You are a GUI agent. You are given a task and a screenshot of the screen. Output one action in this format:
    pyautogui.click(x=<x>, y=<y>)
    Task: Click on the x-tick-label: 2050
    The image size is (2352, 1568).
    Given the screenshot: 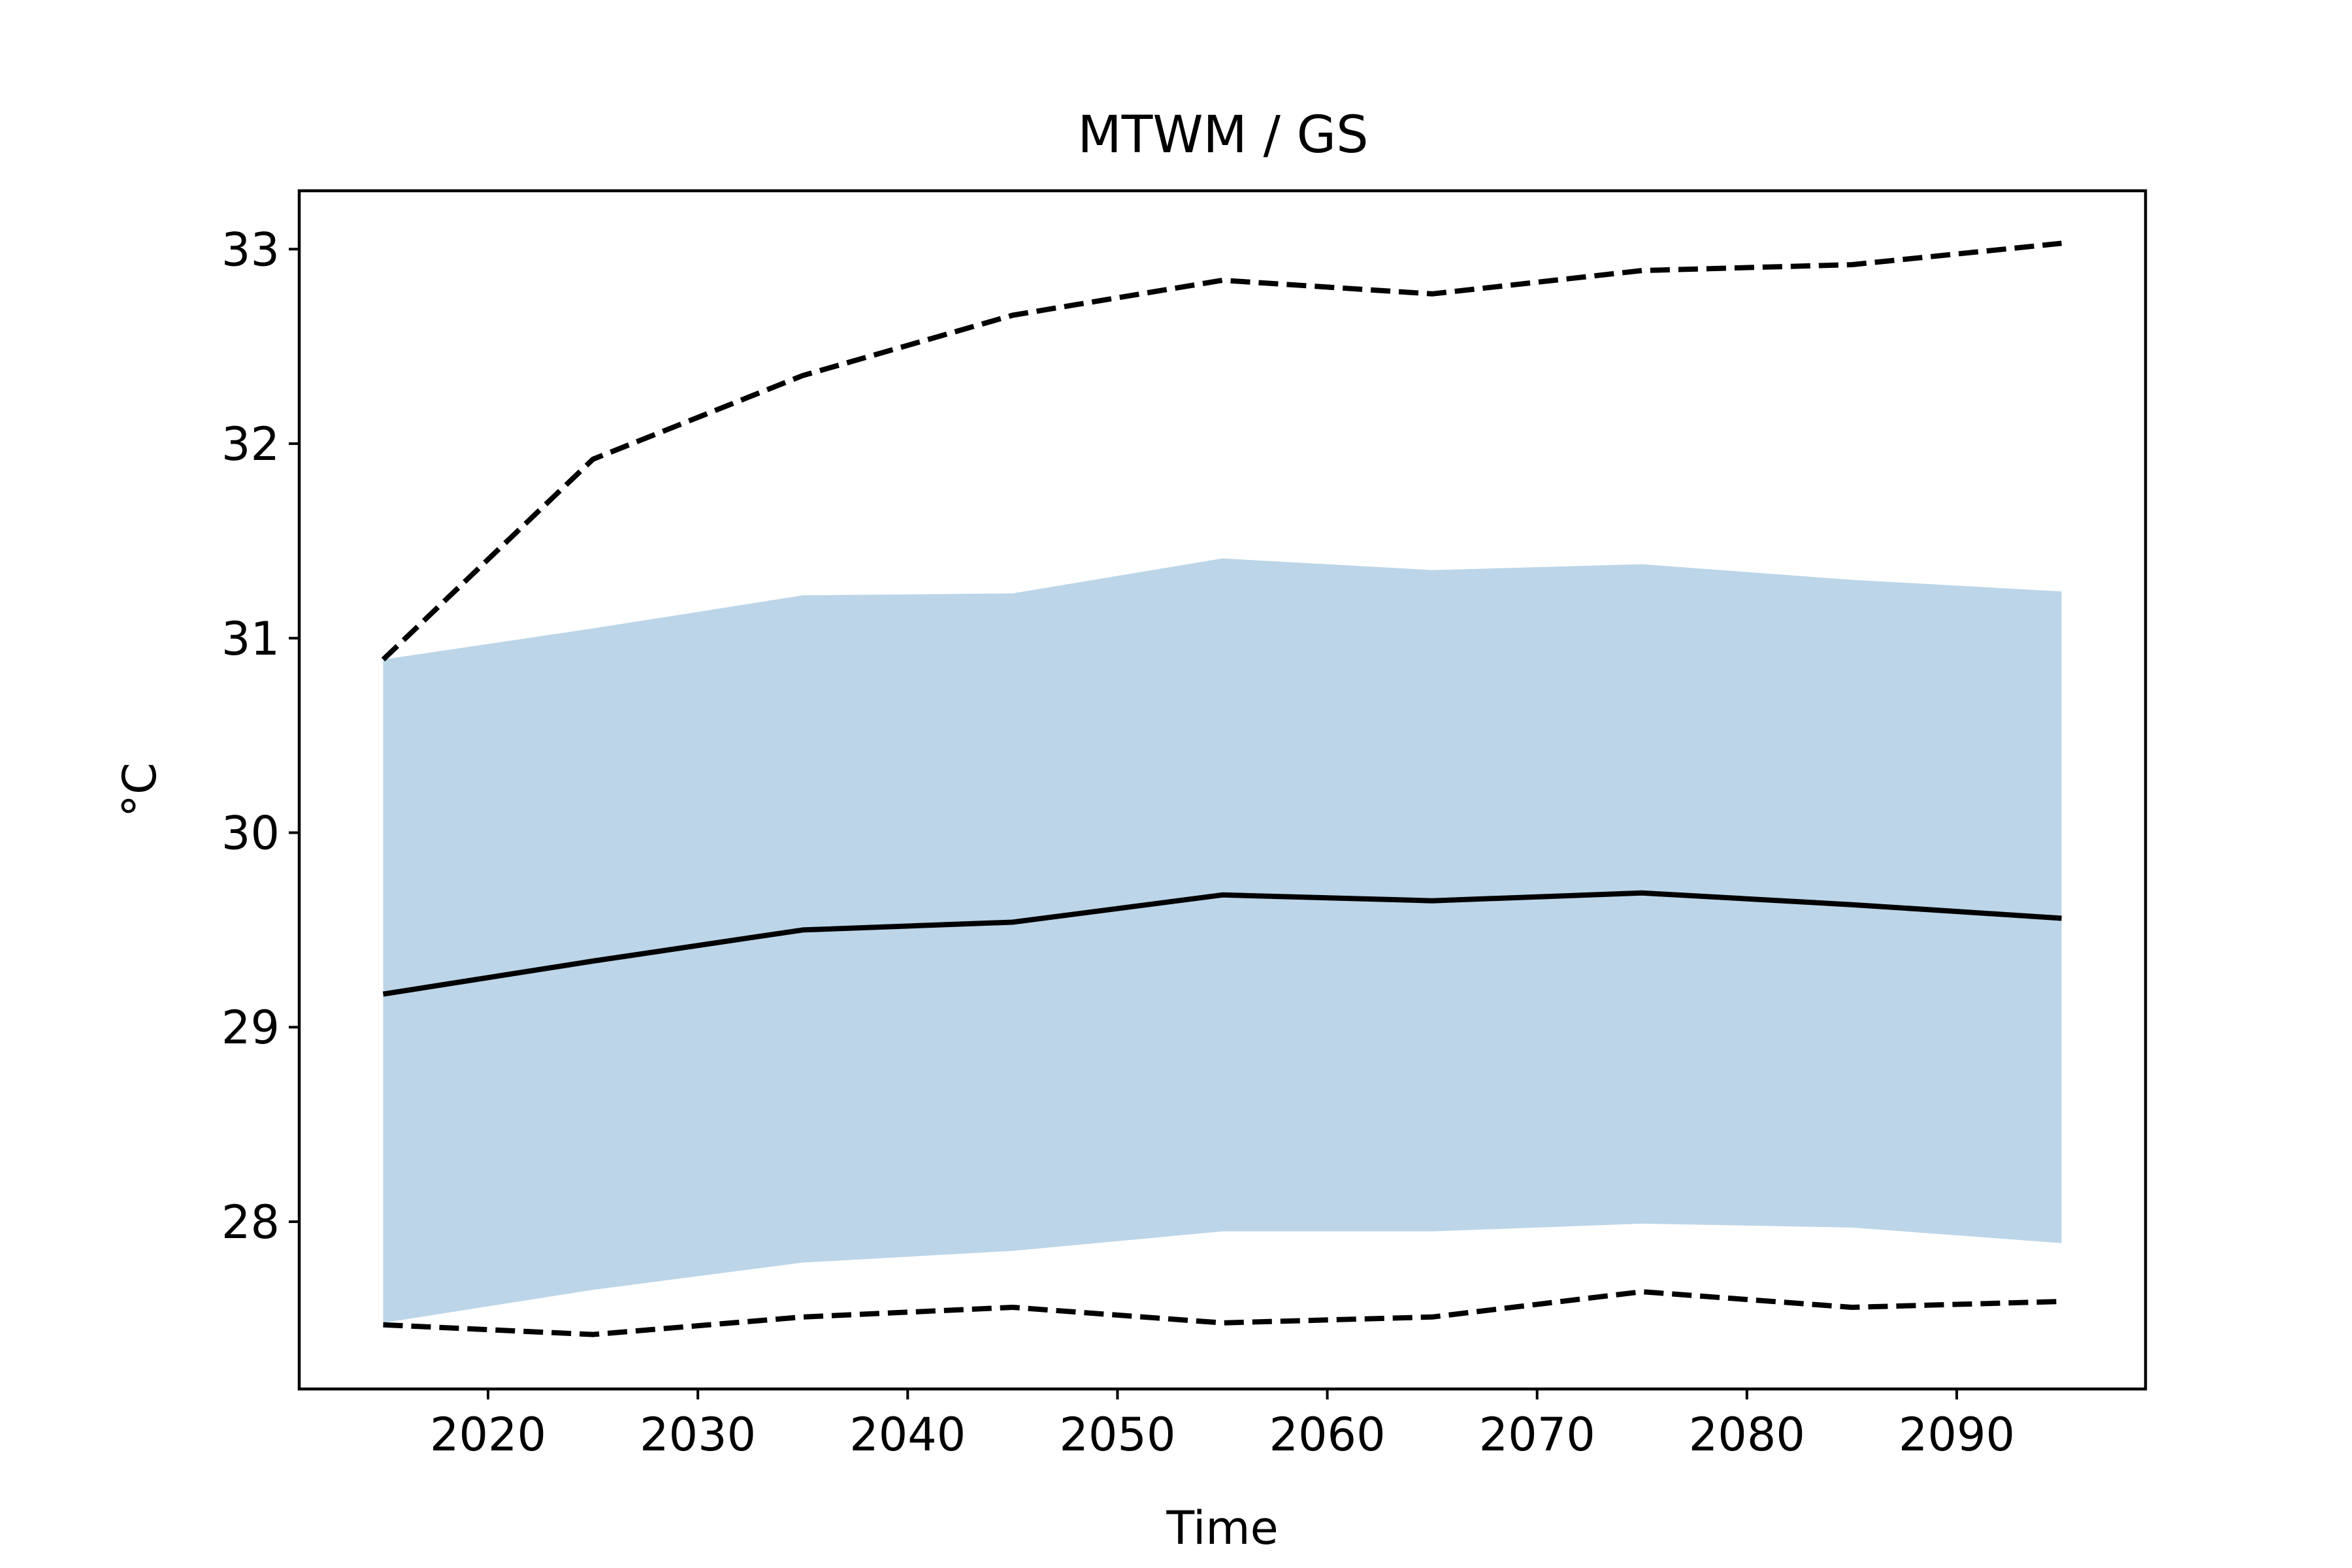 What is the action you would take?
    pyautogui.click(x=1117, y=1435)
    